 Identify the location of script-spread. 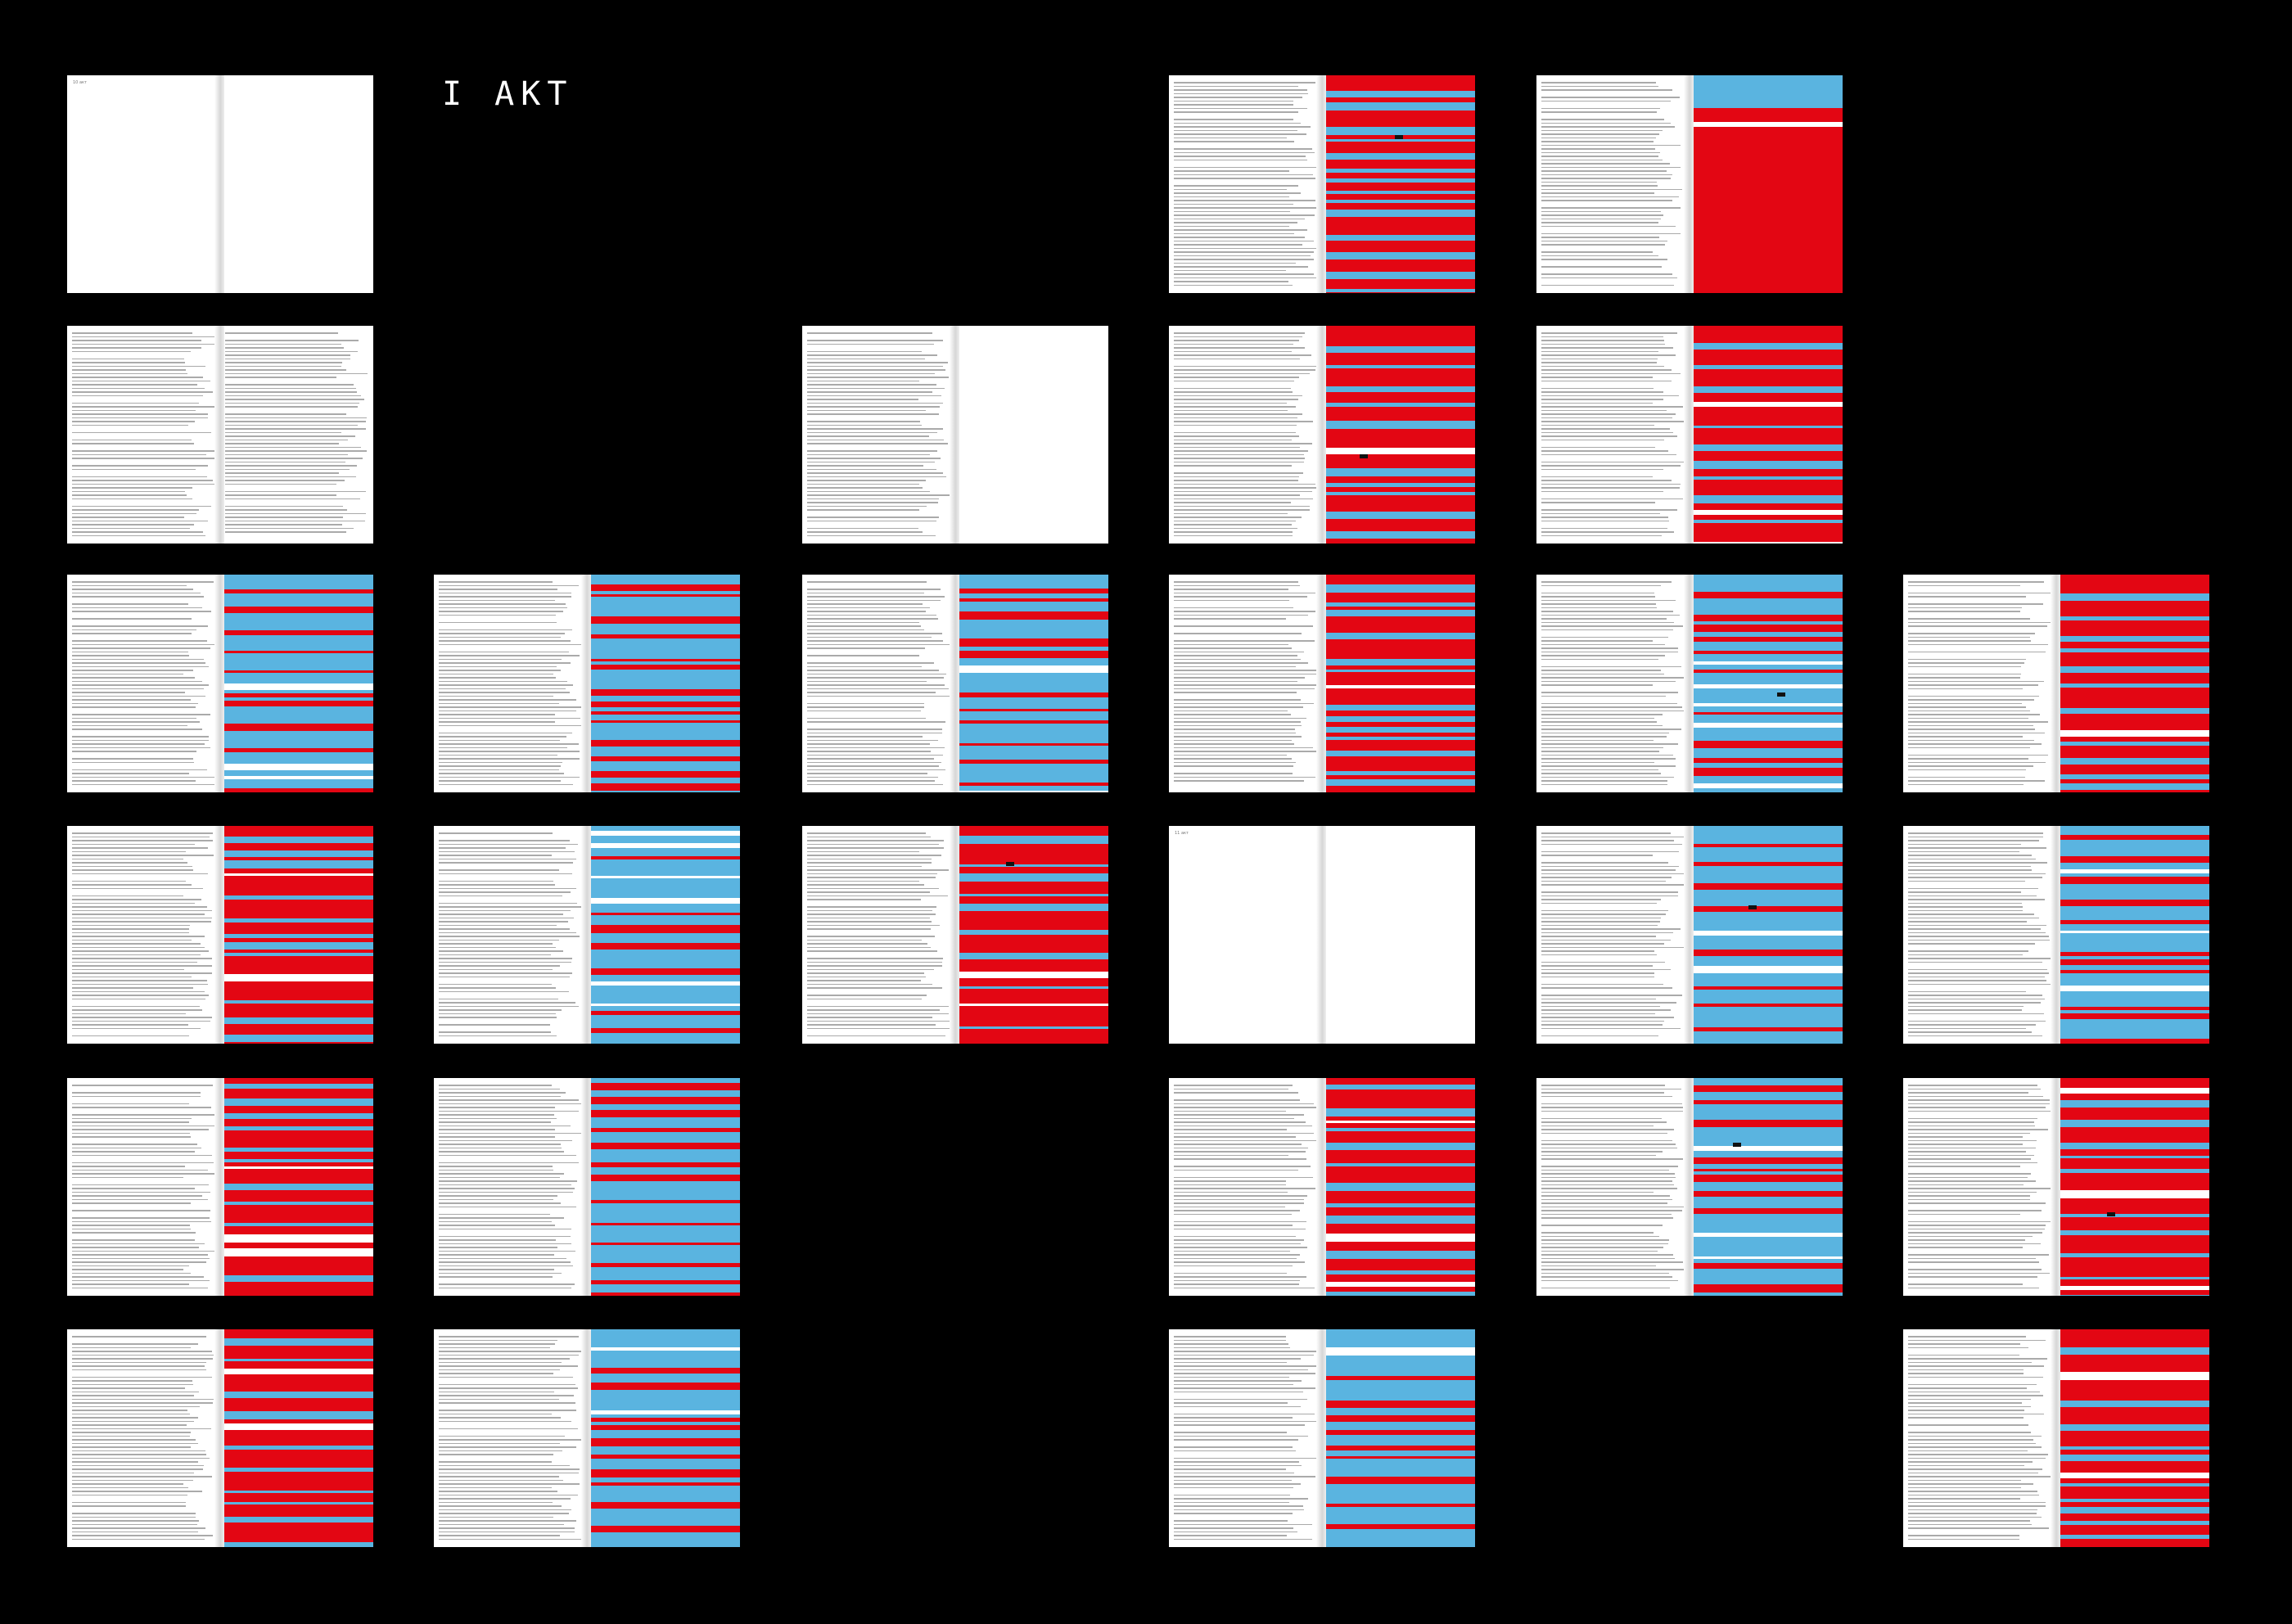
(1689, 435).